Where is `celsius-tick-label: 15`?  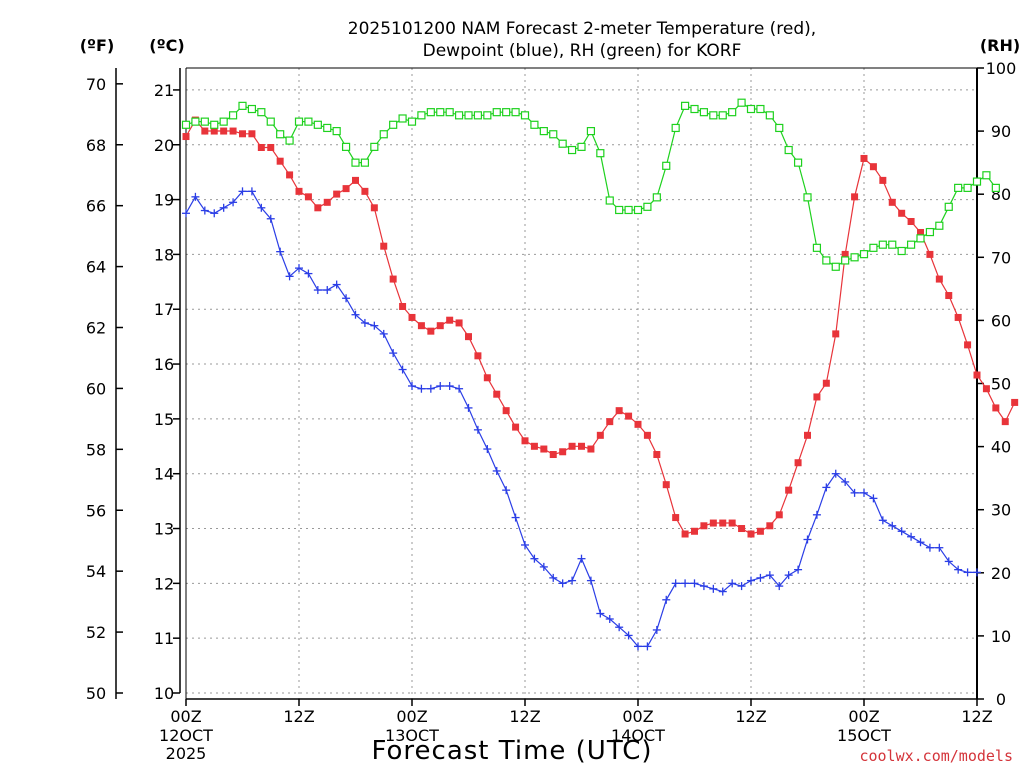
celsius-tick-label: 15 is located at coordinates (164, 419).